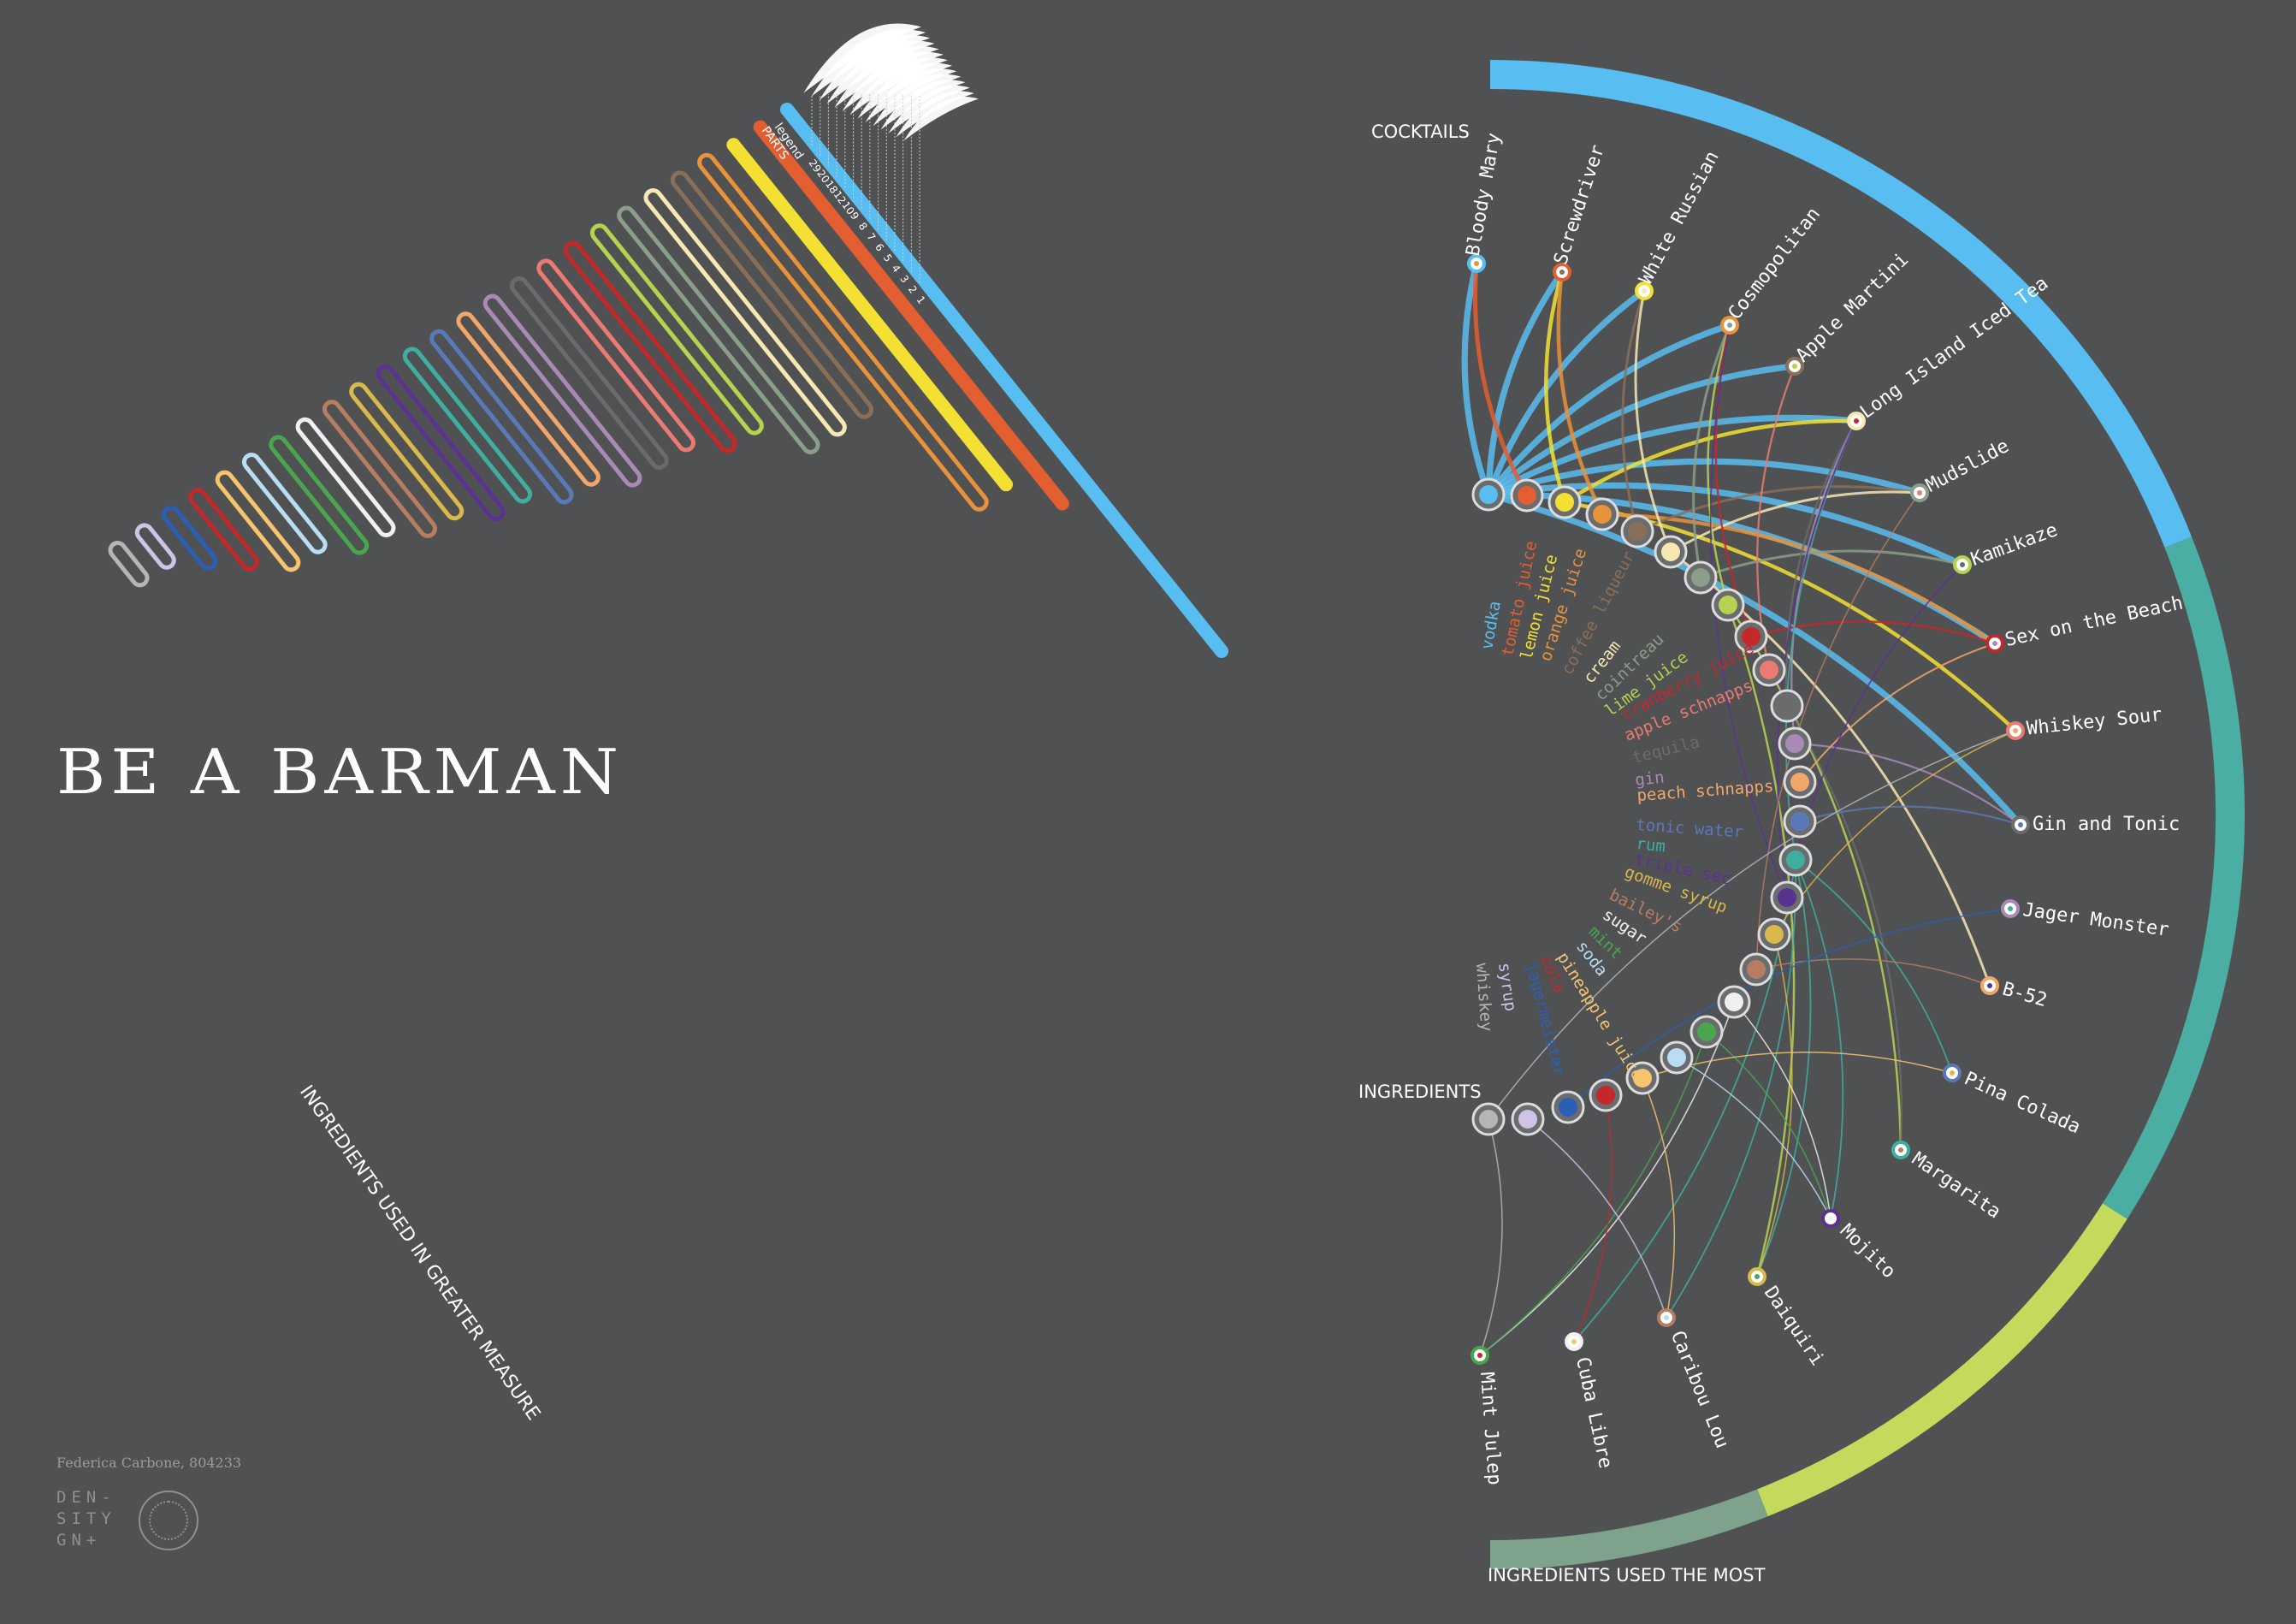 The image size is (2296, 1624). I want to click on bar-tequila, so click(589, 373).